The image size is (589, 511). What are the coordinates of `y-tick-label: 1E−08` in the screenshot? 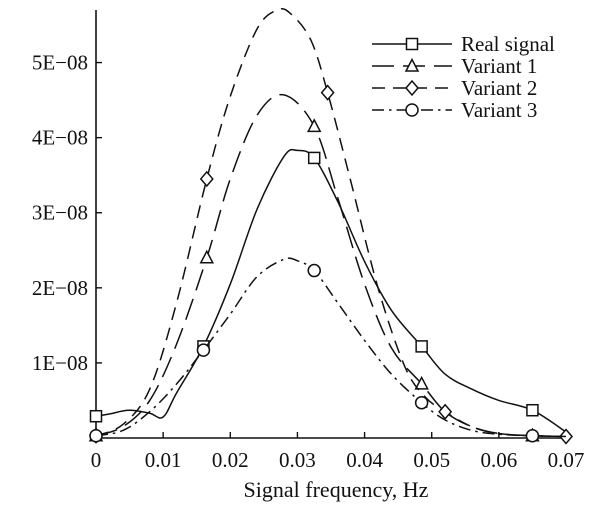 It's located at (60, 363).